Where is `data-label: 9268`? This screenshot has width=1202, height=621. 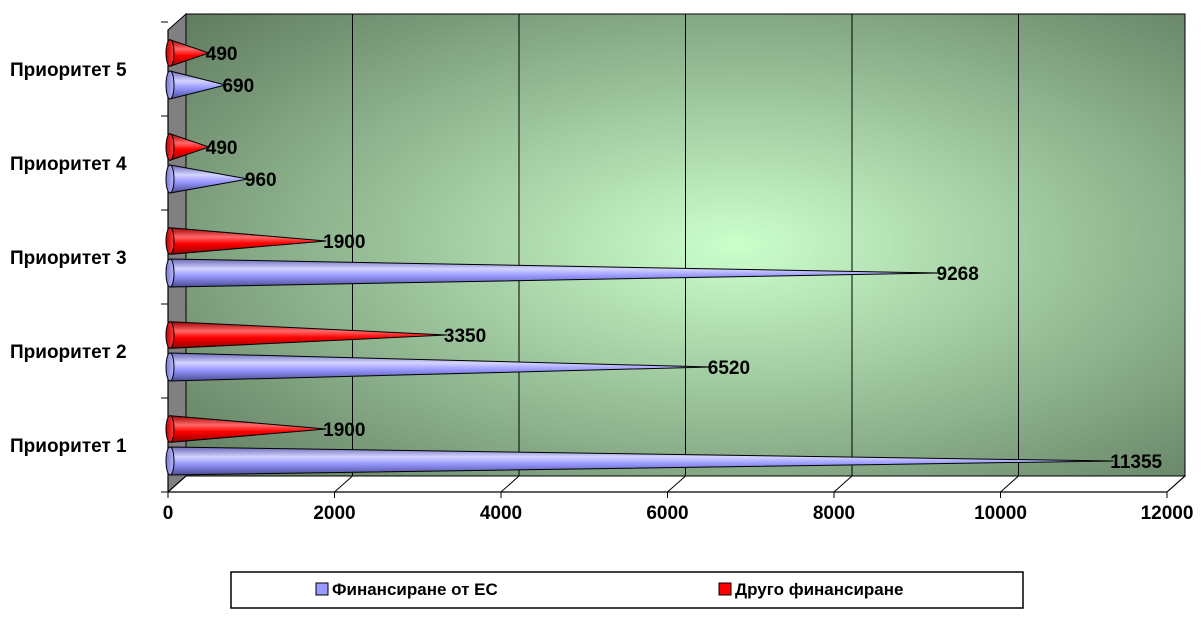
data-label: 9268 is located at coordinates (958, 274).